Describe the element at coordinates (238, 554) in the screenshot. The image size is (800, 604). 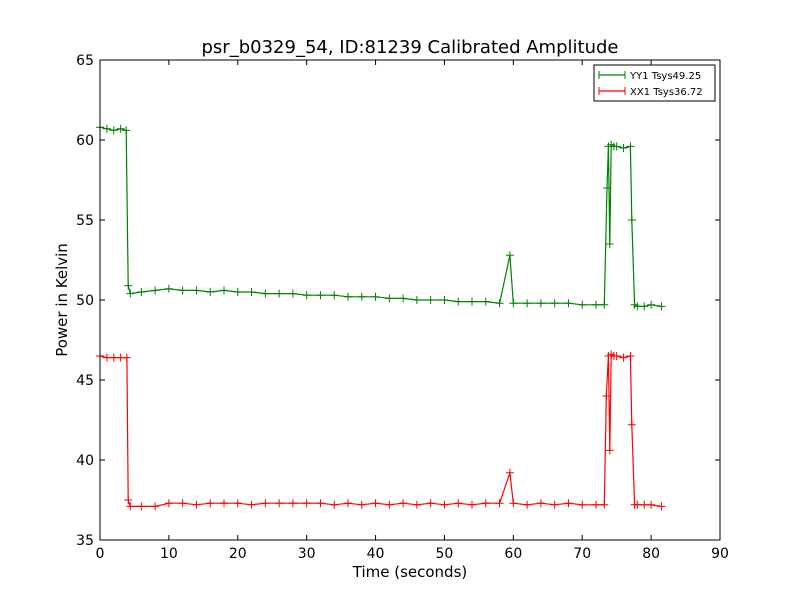
I see `x-tick-label: 20` at that location.